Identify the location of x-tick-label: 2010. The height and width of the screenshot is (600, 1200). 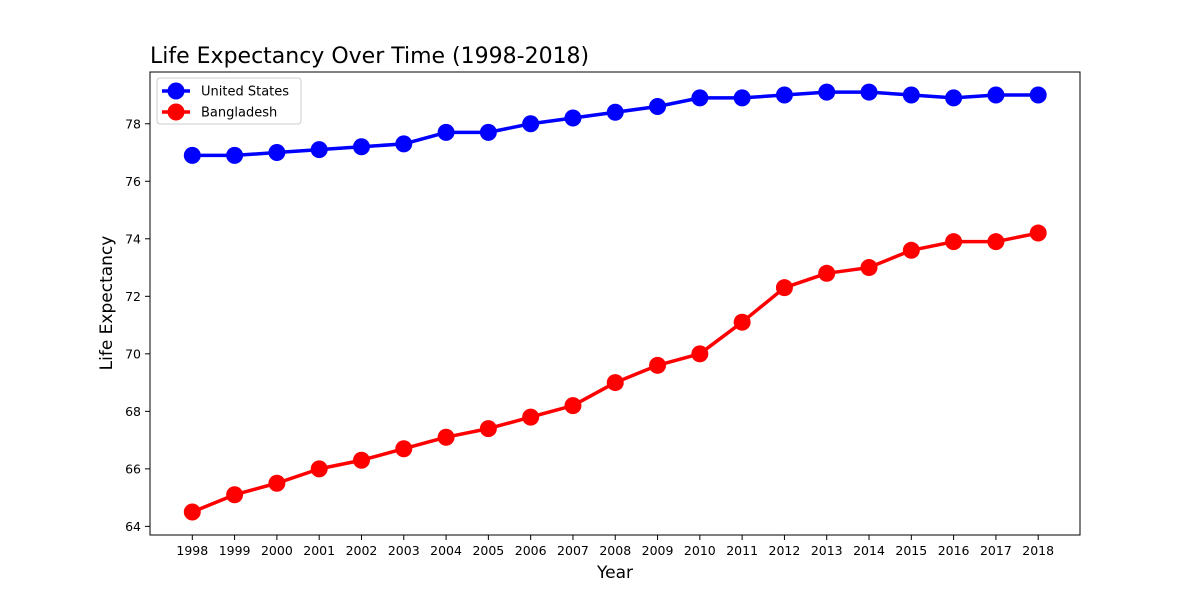
(700, 550).